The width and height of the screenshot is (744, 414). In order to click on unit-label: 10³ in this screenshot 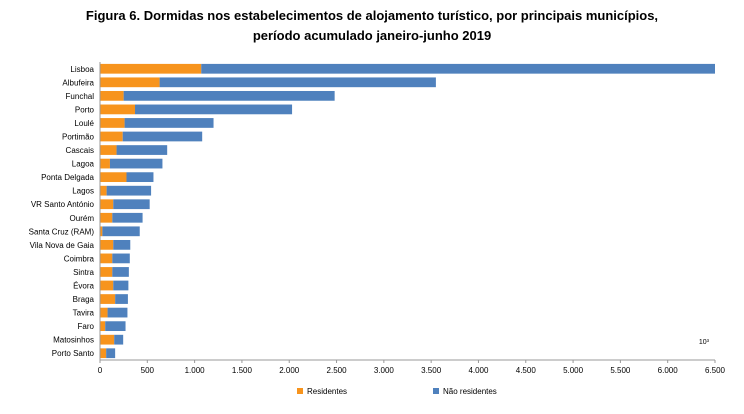, I will do `click(704, 342)`.